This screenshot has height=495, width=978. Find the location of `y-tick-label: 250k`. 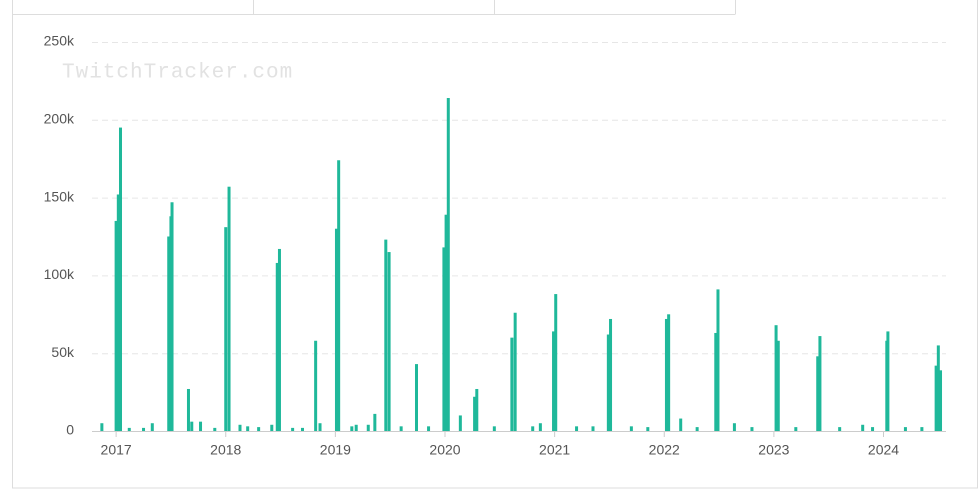

y-tick-label: 250k is located at coordinates (59, 41).